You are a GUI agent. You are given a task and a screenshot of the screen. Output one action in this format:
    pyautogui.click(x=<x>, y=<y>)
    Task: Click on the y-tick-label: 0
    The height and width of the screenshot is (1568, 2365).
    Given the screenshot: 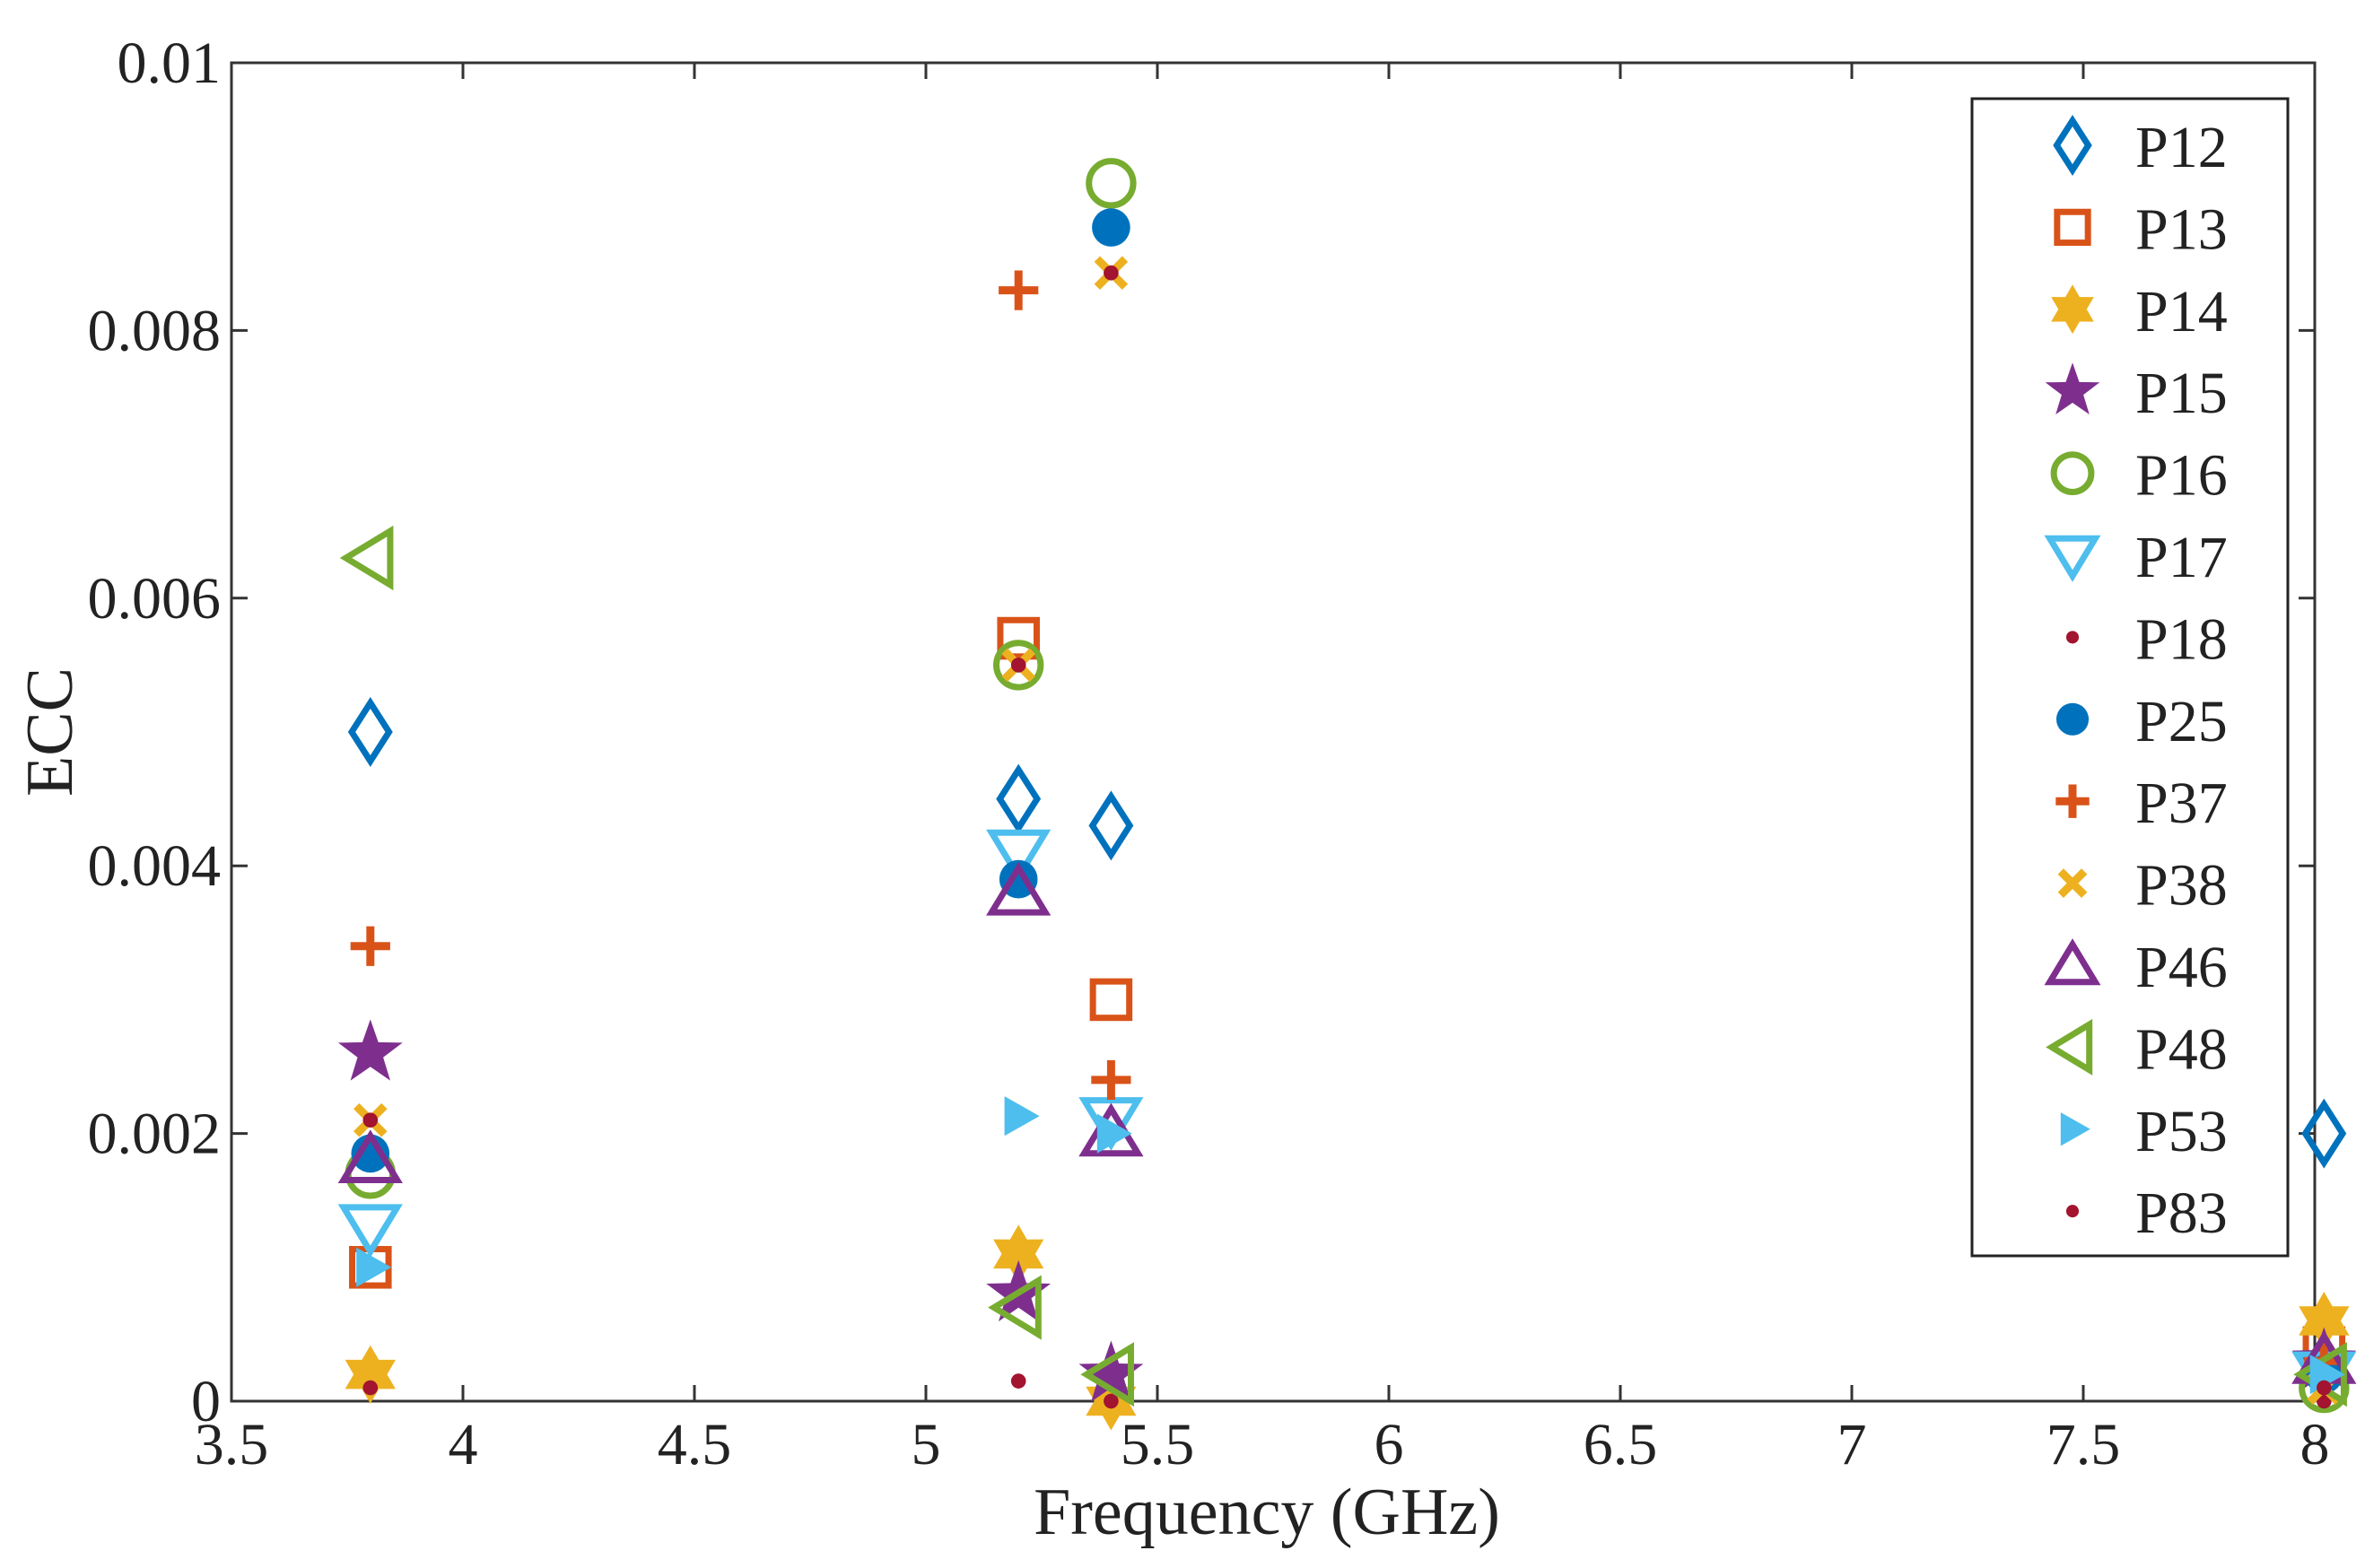 What is the action you would take?
    pyautogui.click(x=206, y=1401)
    